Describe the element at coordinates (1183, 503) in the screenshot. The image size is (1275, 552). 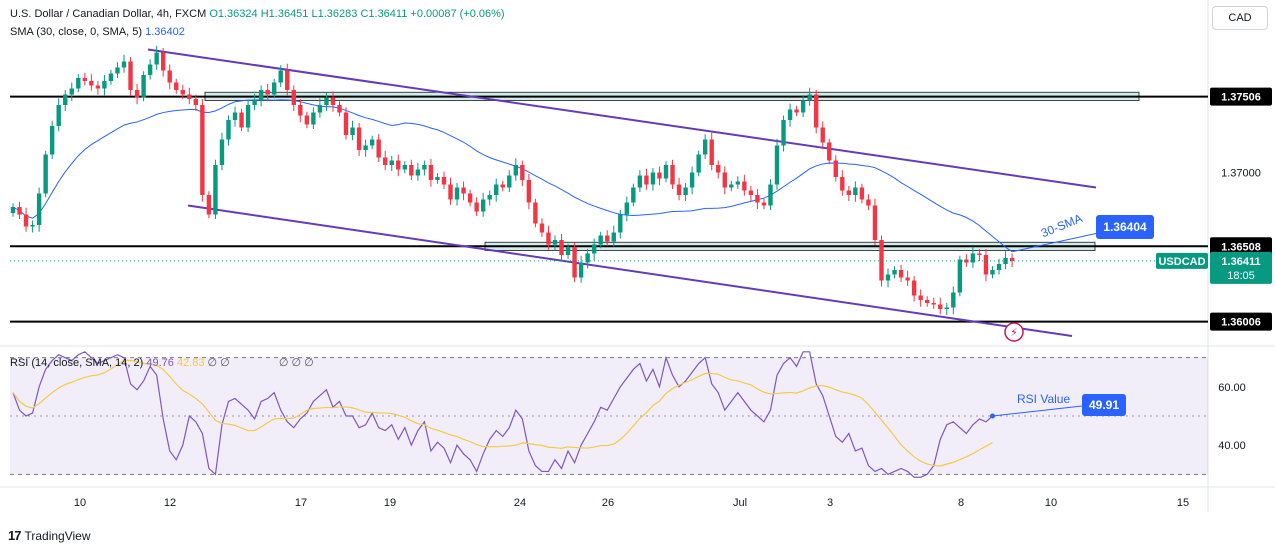
I see `time-tick-10: 15` at that location.